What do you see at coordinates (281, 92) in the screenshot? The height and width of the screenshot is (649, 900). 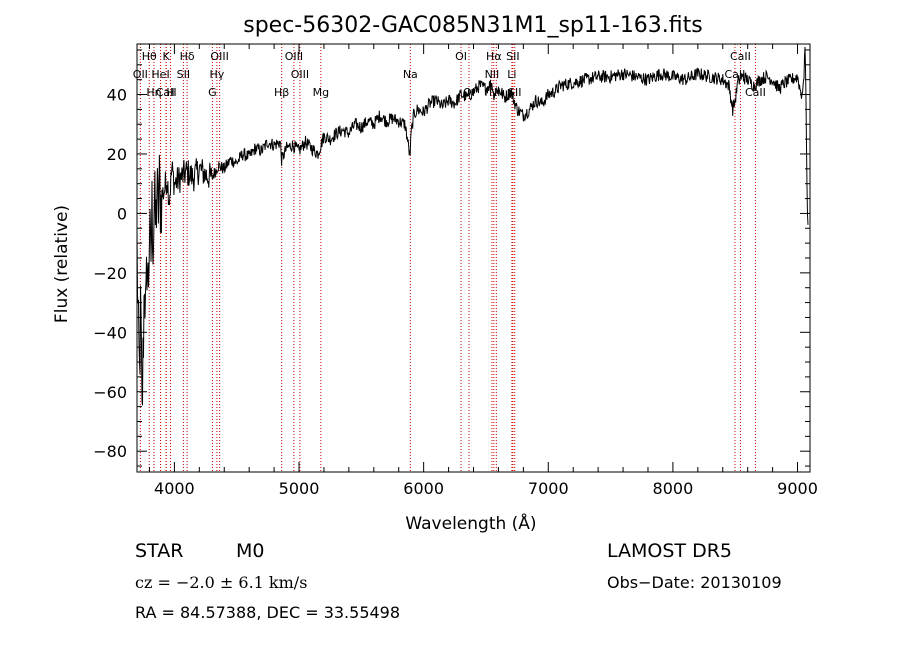 I see `line-label: Hβ` at bounding box center [281, 92].